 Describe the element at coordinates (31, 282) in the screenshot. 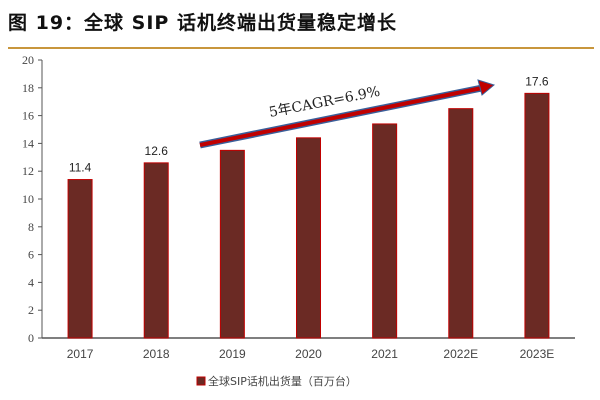

I see `y-tick-label: 4` at that location.